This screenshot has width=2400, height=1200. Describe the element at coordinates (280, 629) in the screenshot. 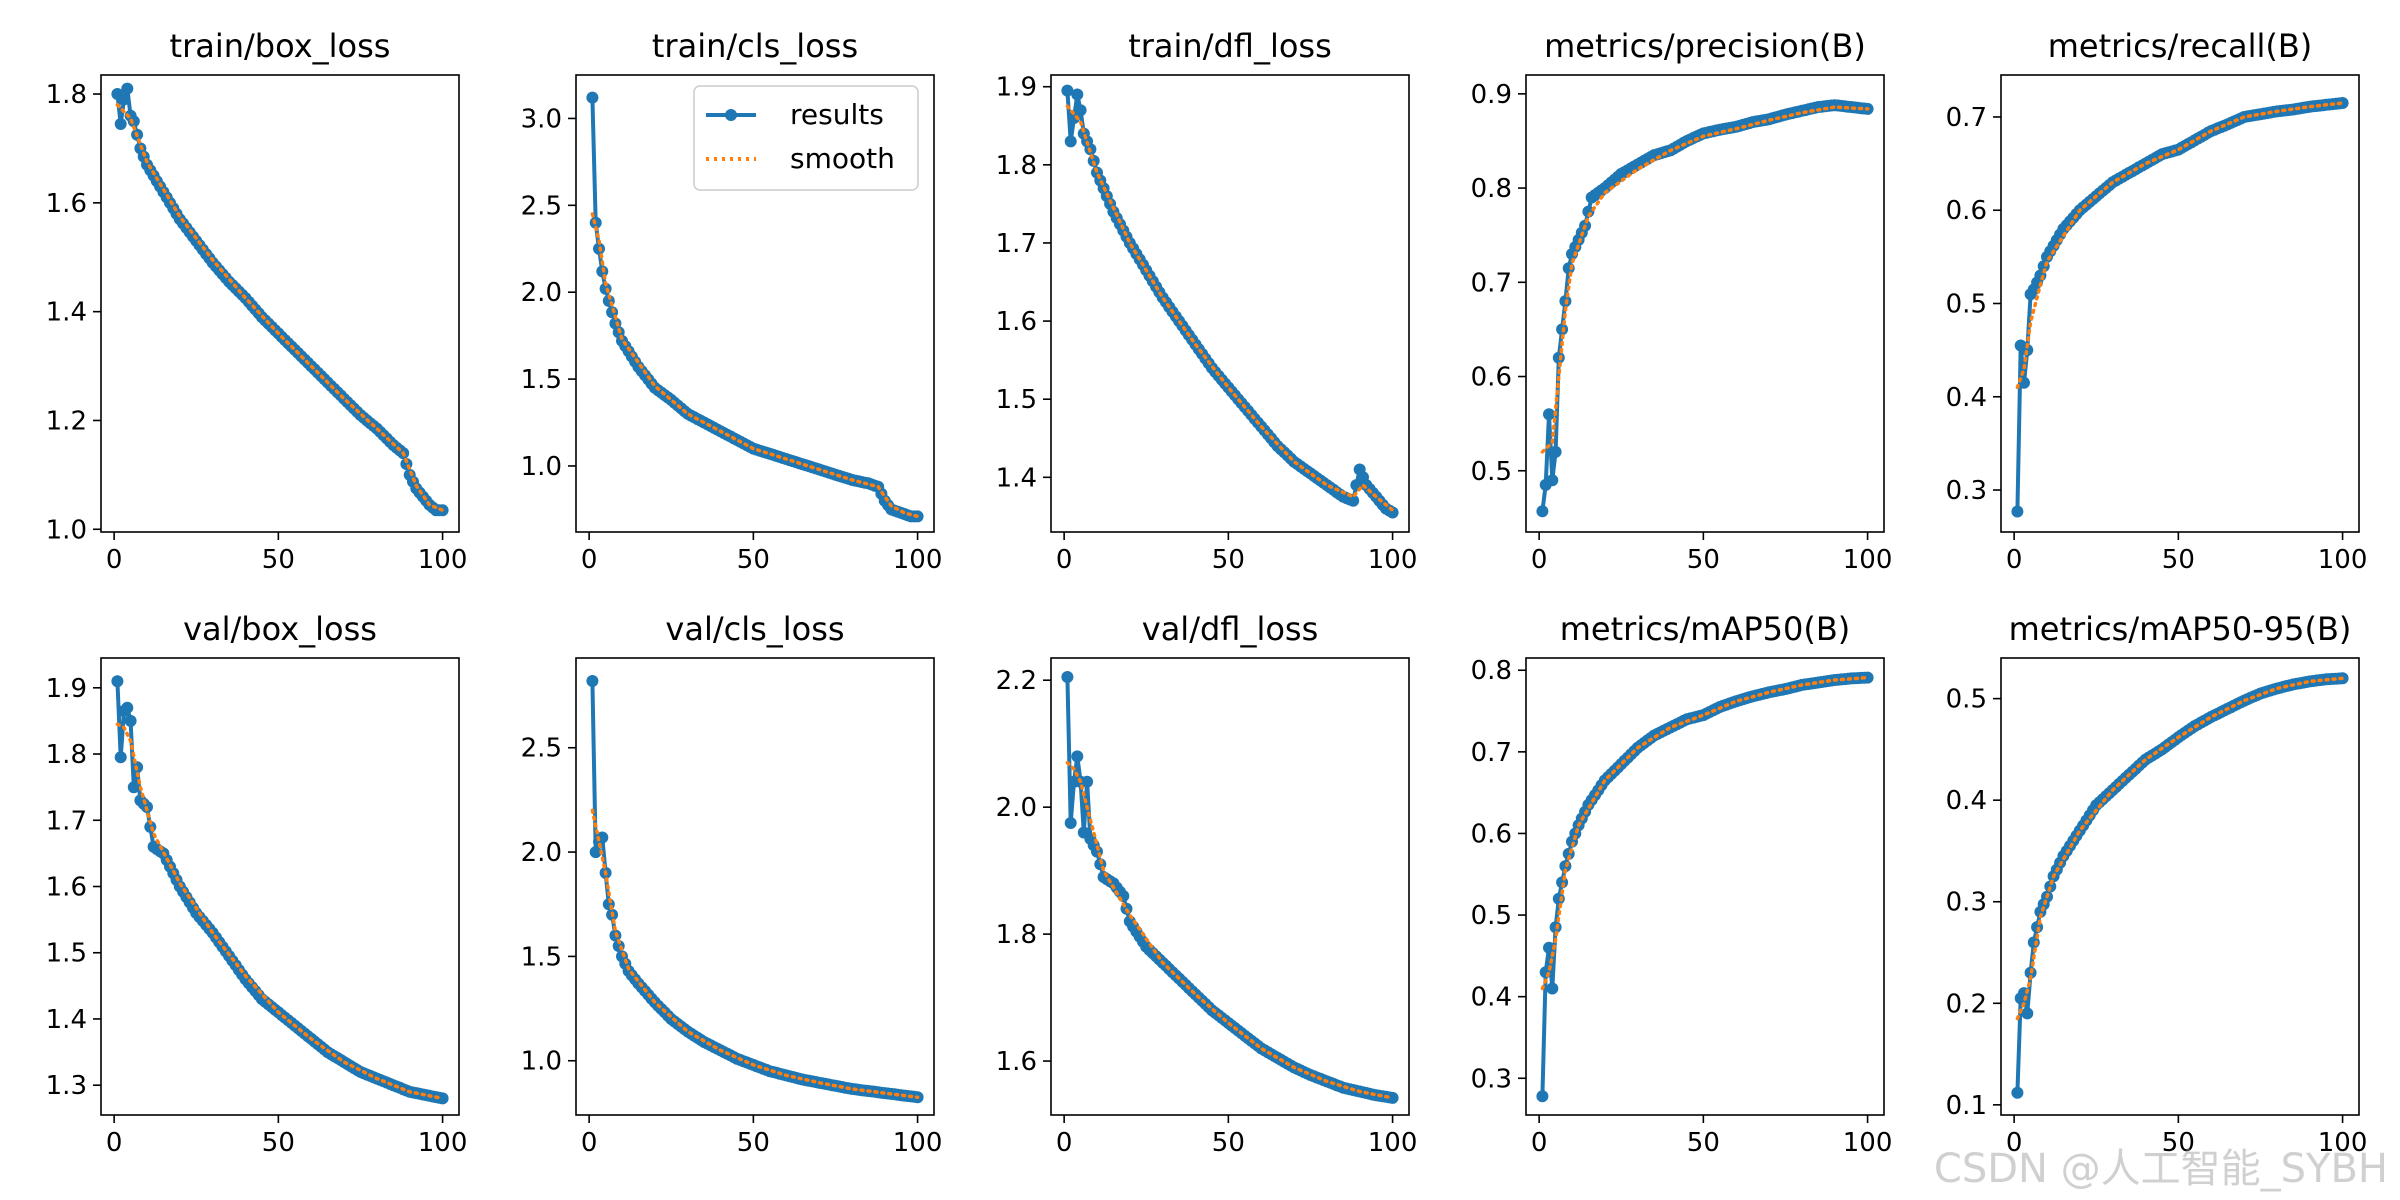

I see `chart-title: val/box_loss` at that location.